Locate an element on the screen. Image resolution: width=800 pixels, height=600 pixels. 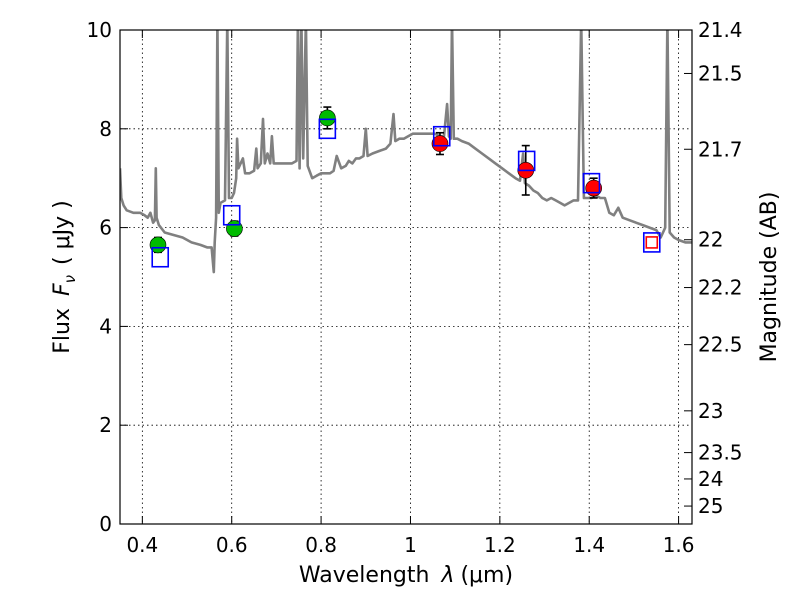
y2-tick-label: 25 is located at coordinates (710, 506).